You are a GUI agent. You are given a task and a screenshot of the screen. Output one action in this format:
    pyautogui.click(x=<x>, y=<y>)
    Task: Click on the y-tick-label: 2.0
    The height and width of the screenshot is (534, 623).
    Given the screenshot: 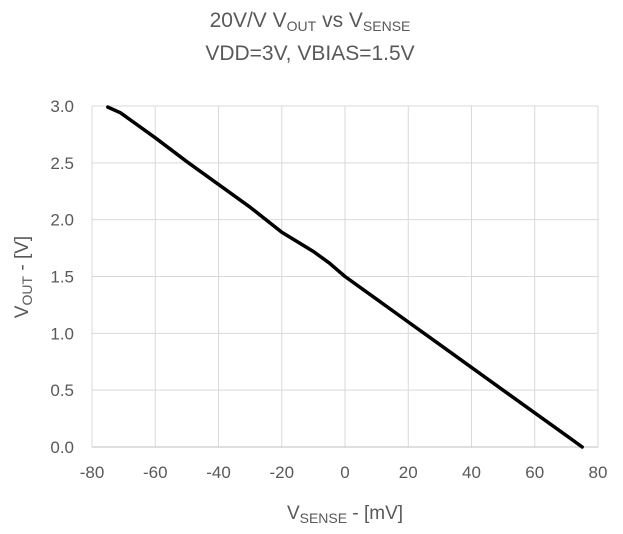 What is the action you would take?
    pyautogui.click(x=62, y=220)
    